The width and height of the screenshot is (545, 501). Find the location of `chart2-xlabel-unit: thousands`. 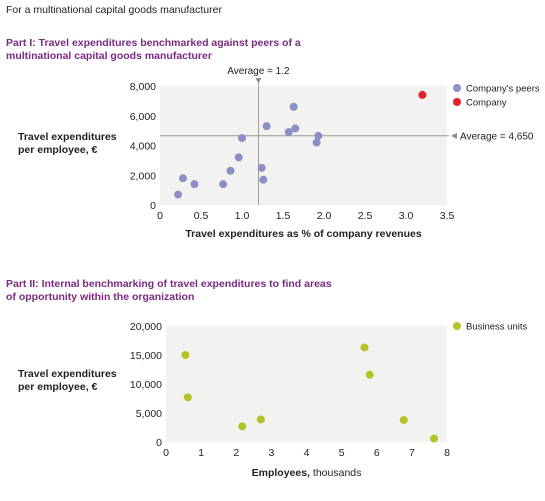

chart2-xlabel-unit: thousands is located at coordinates (335, 473).